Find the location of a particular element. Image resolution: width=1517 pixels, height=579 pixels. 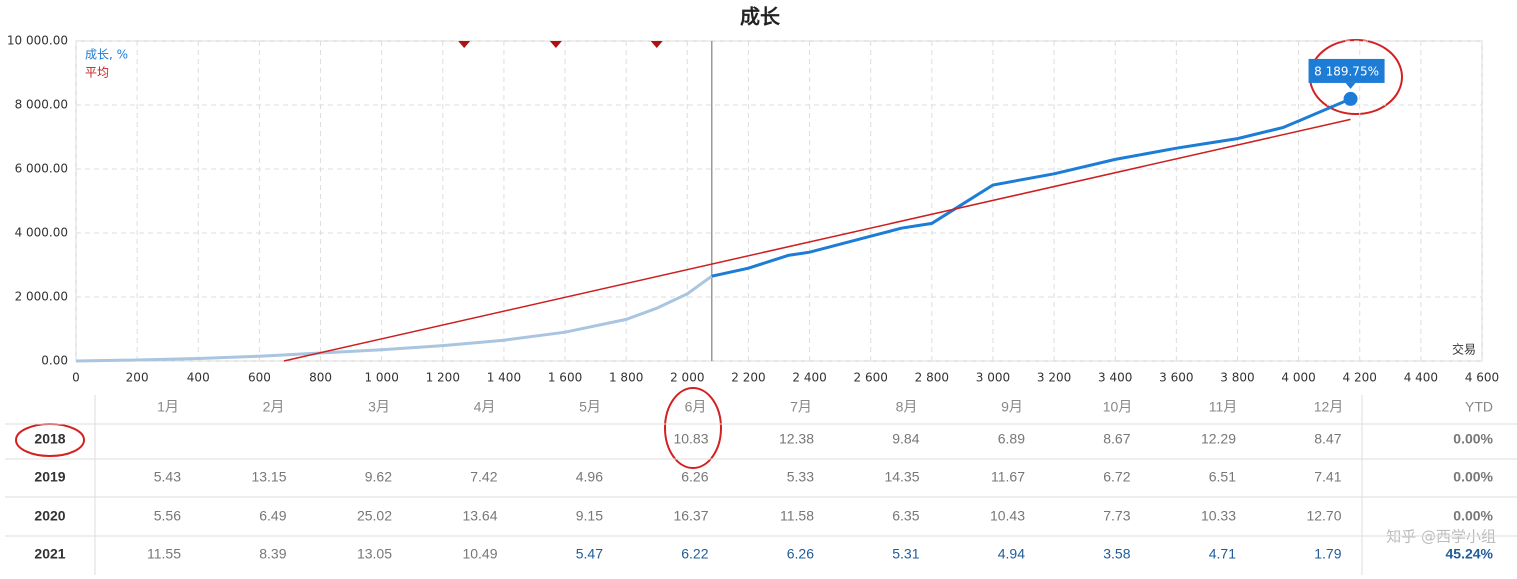

x-tick-label: 1 800 is located at coordinates (626, 378).